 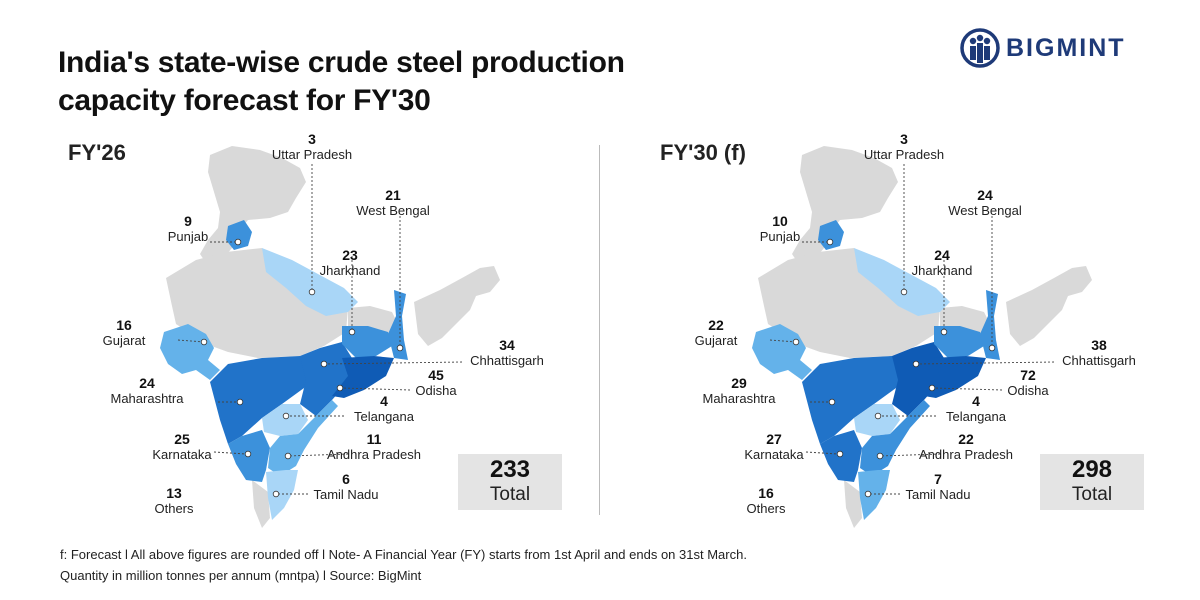 I want to click on label-tamil-nadu: 6 Tamil Nadu, so click(x=346, y=487).